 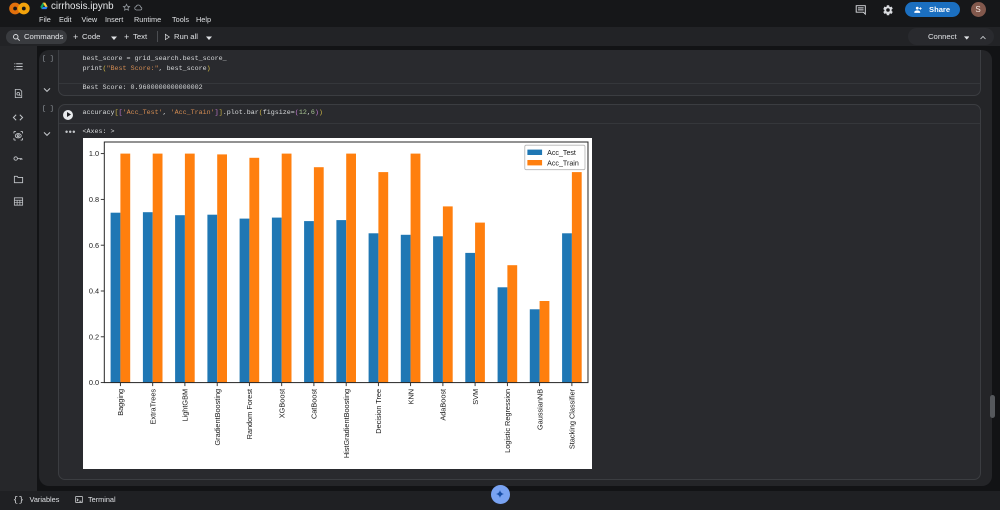 I want to click on svg-text: CatBoost, so click(x=314, y=404).